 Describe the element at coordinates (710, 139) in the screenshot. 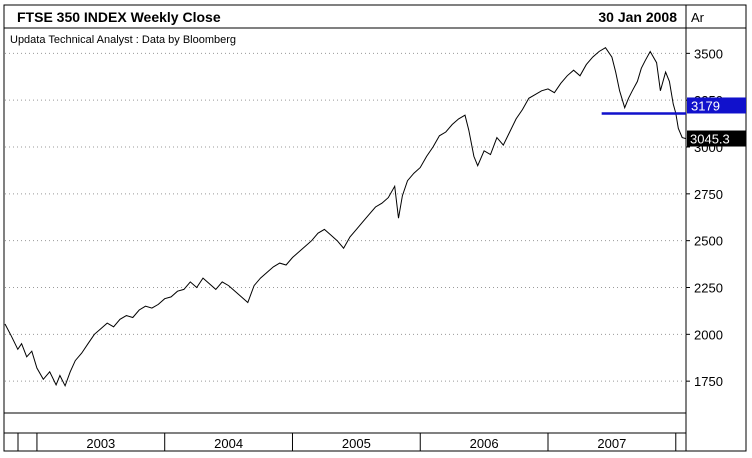

I see `last-value-label: 3045.3` at that location.